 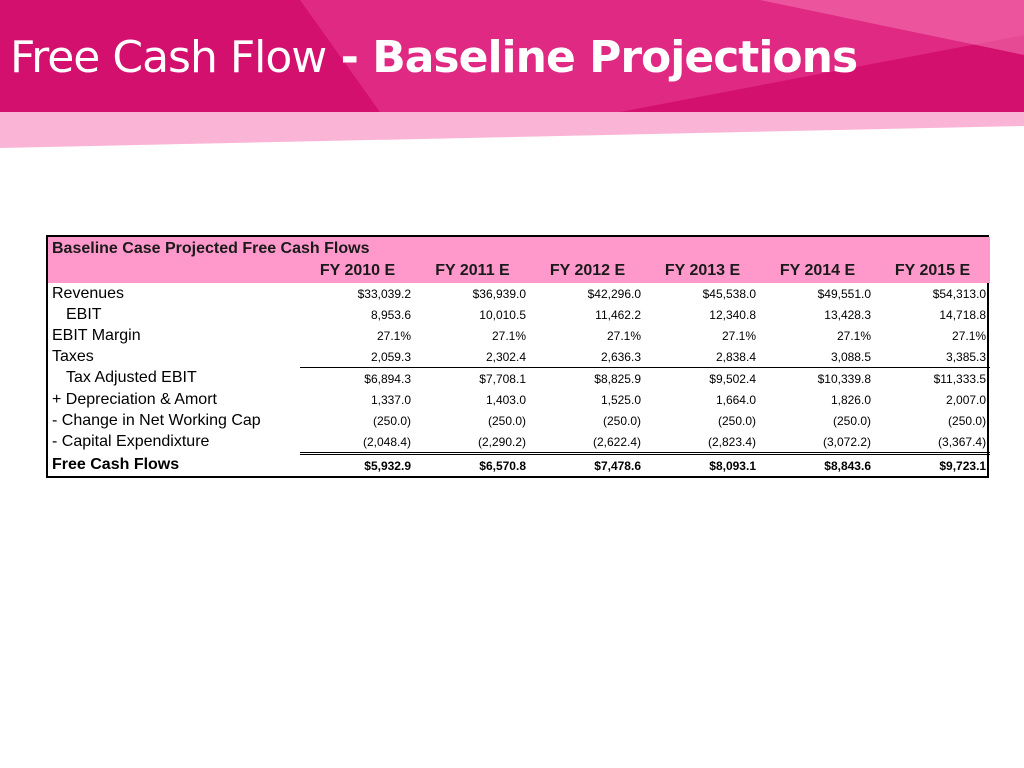 What do you see at coordinates (731, 441) in the screenshot?
I see `table-cell: (2,823.4)` at bounding box center [731, 441].